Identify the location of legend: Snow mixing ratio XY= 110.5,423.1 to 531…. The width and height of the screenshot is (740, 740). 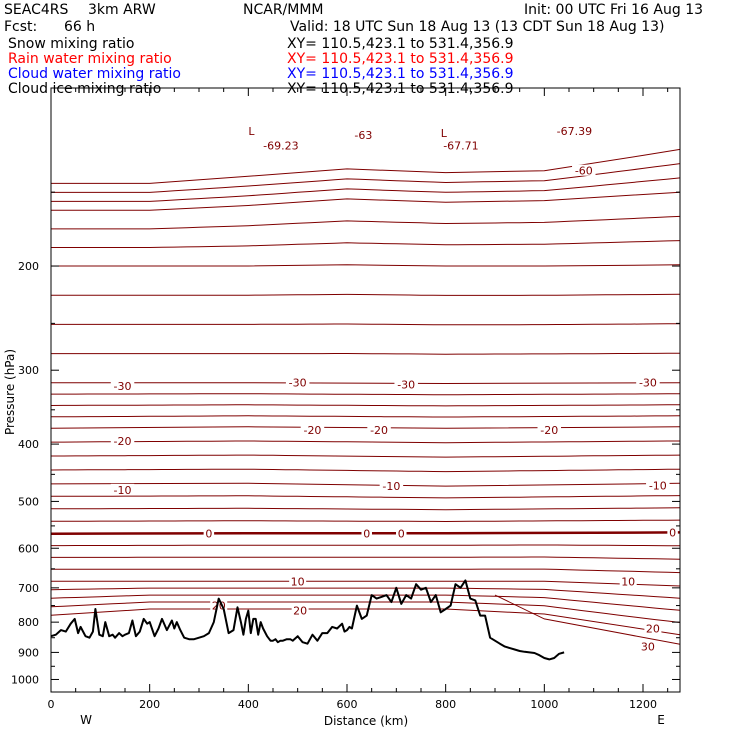
(261, 66).